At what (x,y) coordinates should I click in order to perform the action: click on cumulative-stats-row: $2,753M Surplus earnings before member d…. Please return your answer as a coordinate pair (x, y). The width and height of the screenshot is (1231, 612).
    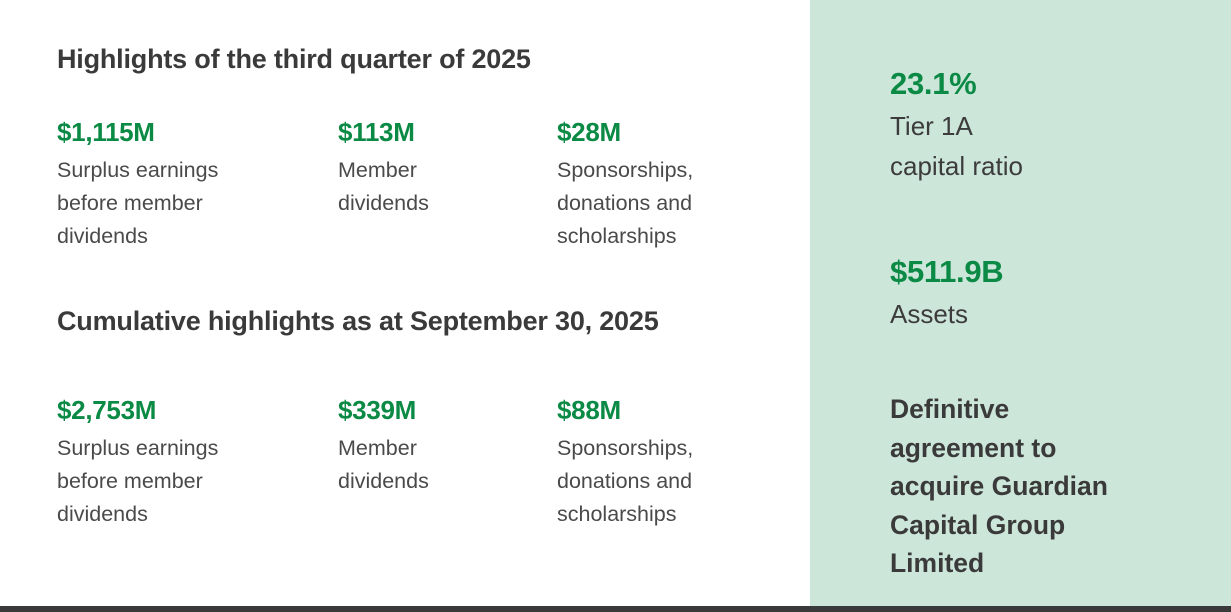
    Looking at the image, I should click on (429, 462).